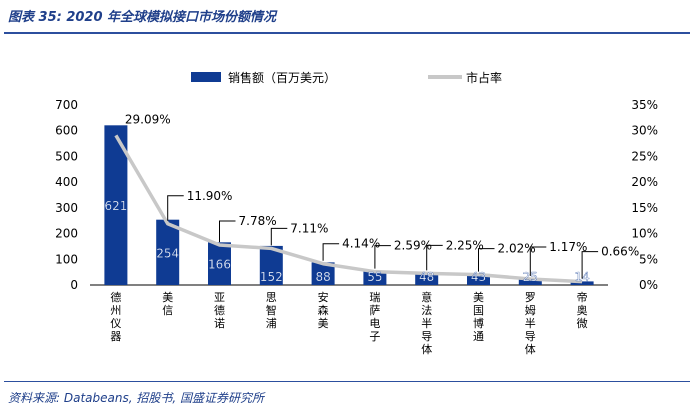 The height and width of the screenshot is (413, 694). Describe the element at coordinates (66, 182) in the screenshot. I see `left-tick-label: 400` at that location.